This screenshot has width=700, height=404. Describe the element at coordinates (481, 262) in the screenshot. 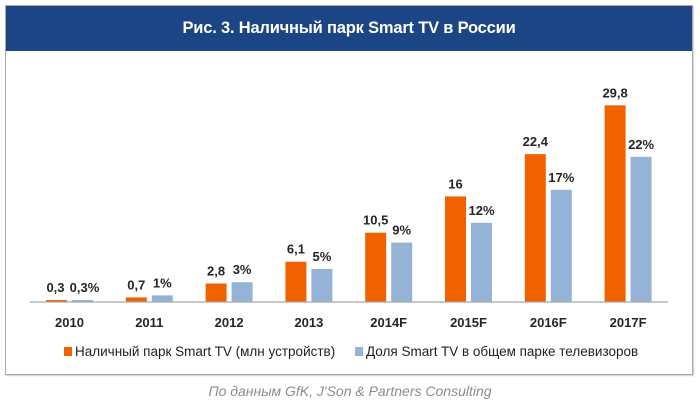

I see `bar-share-2015f` at that location.